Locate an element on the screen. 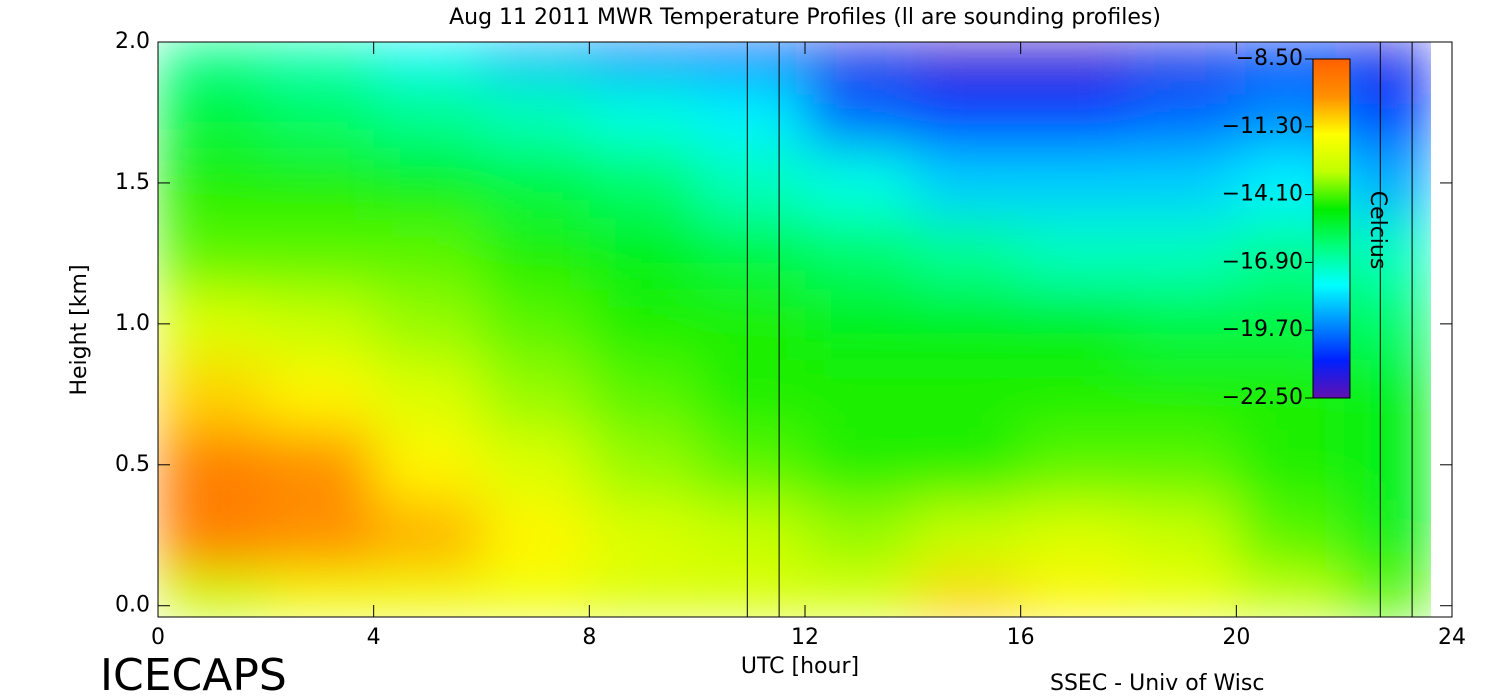 This screenshot has width=1500, height=700. x-tick-label: 20 is located at coordinates (1236, 637).